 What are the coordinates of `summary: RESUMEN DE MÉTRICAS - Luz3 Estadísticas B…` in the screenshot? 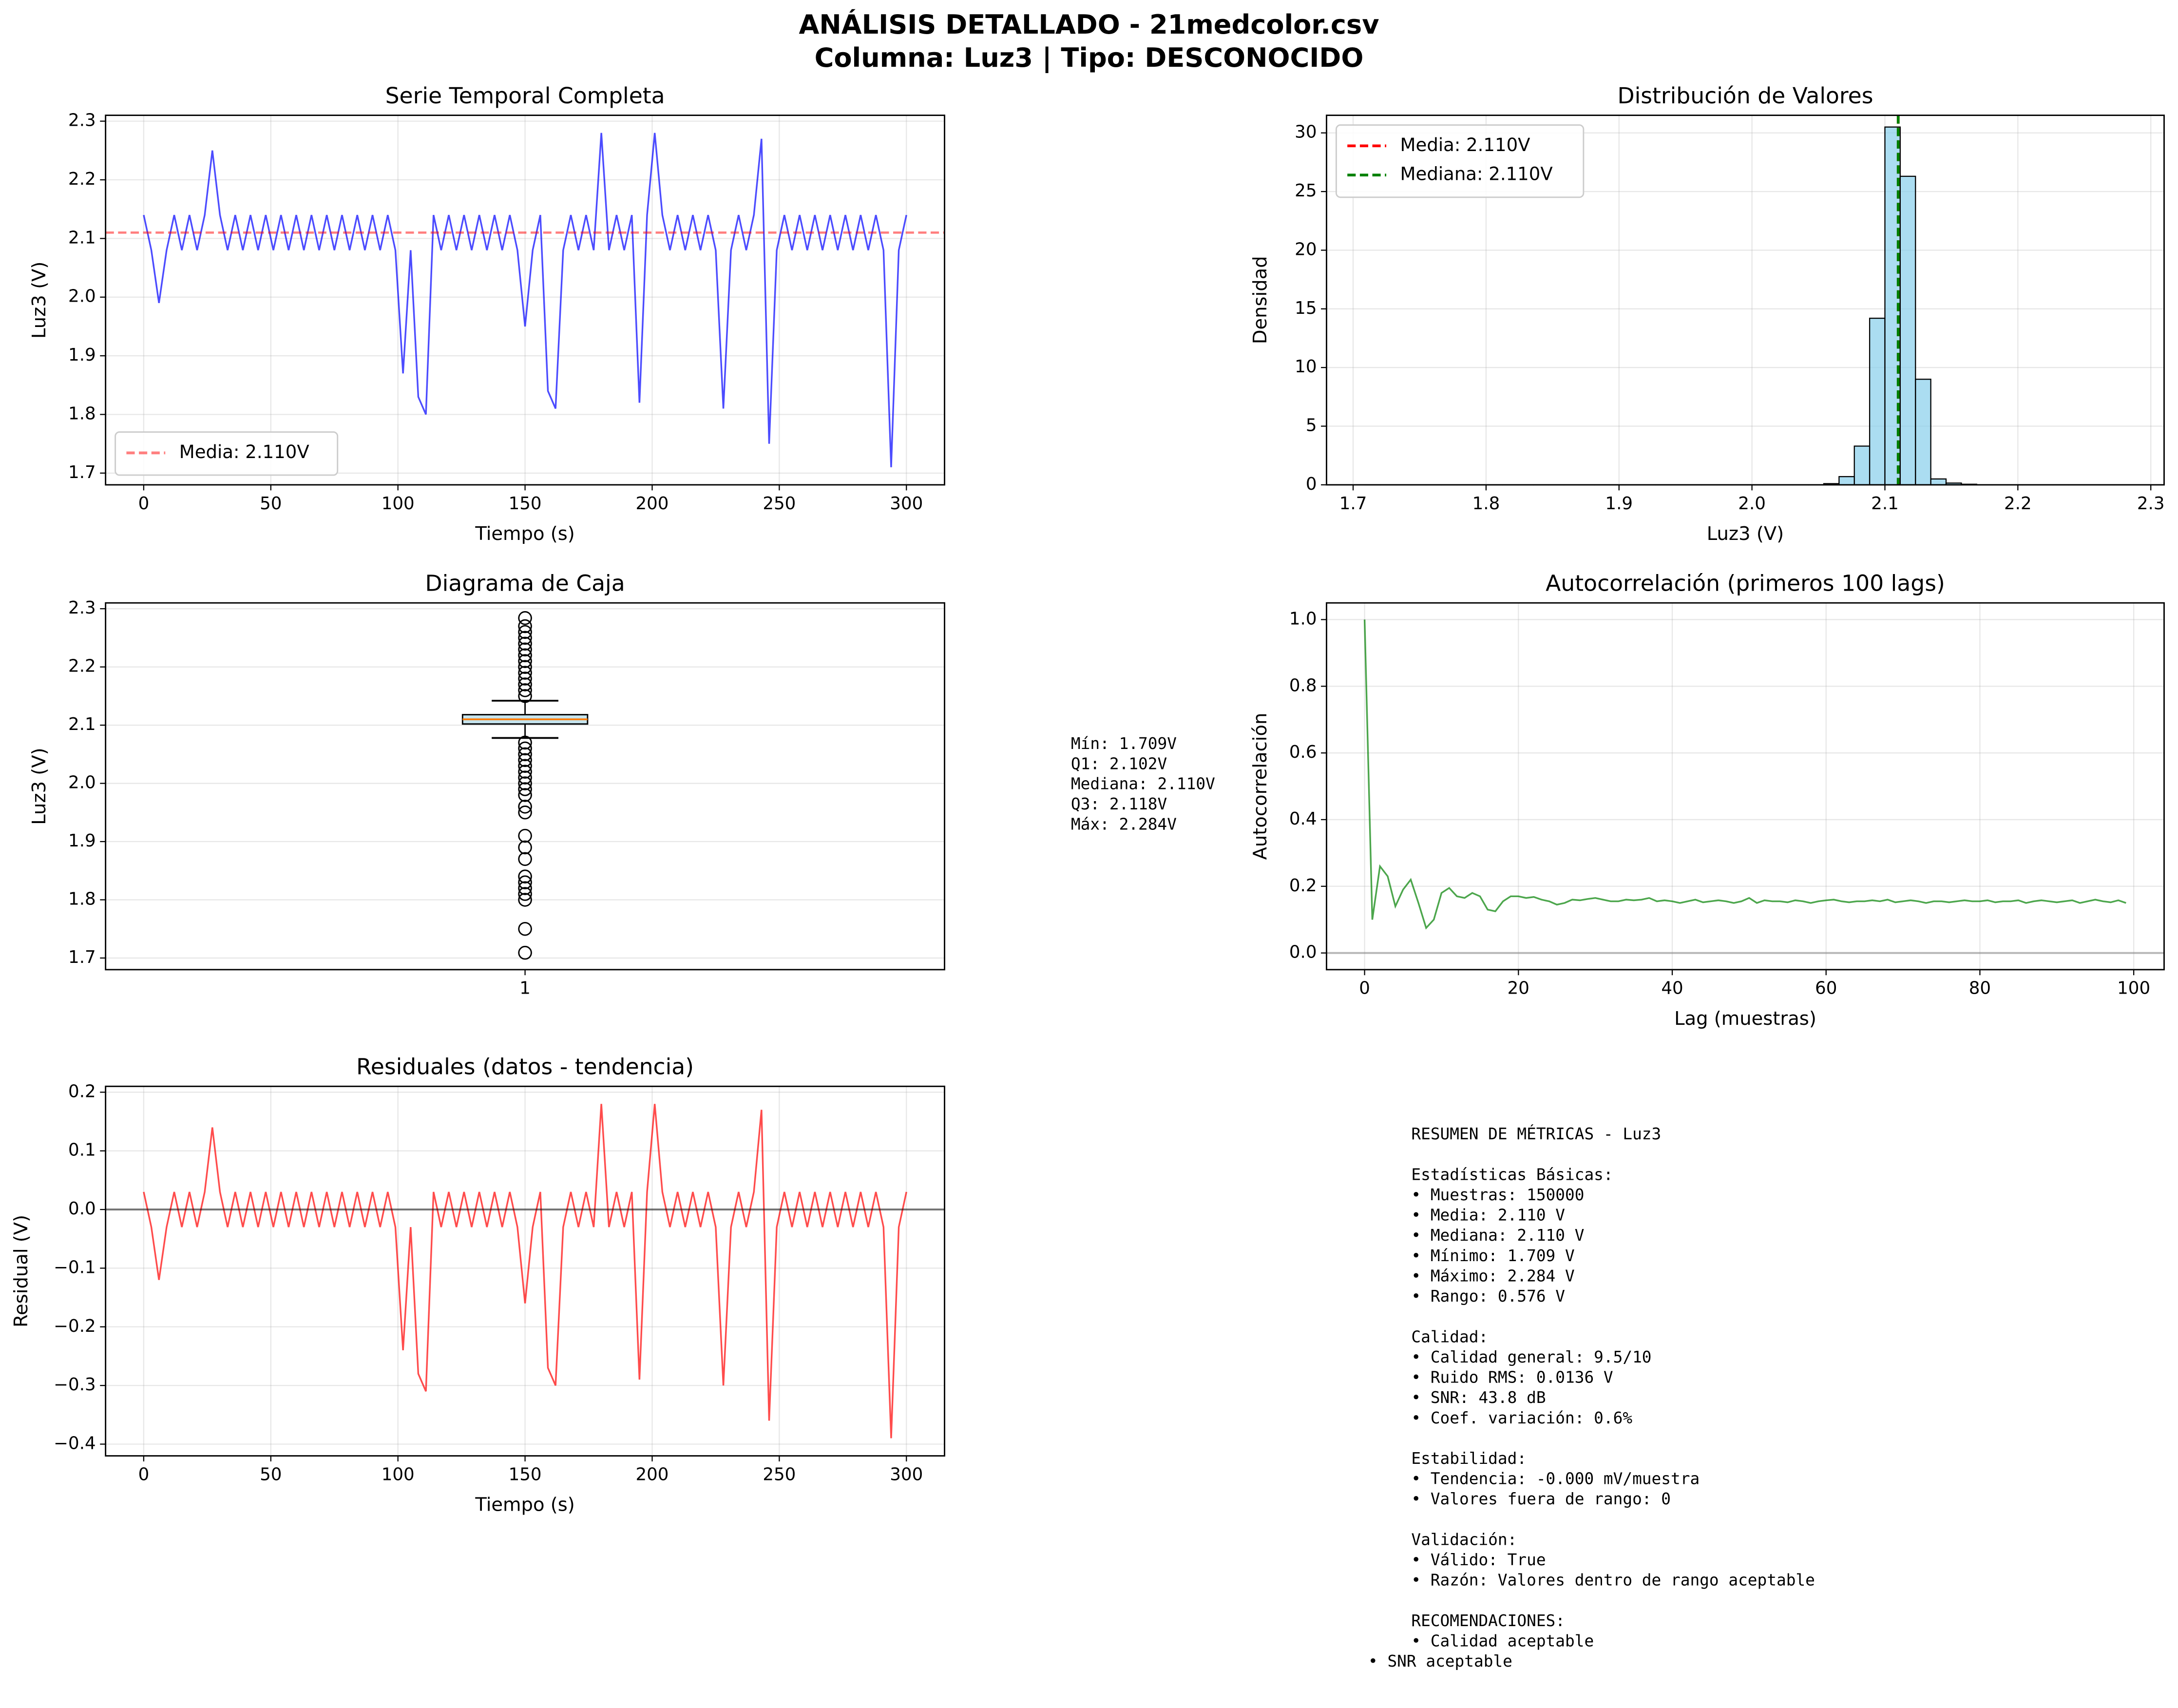 It's located at (1592, 1397).